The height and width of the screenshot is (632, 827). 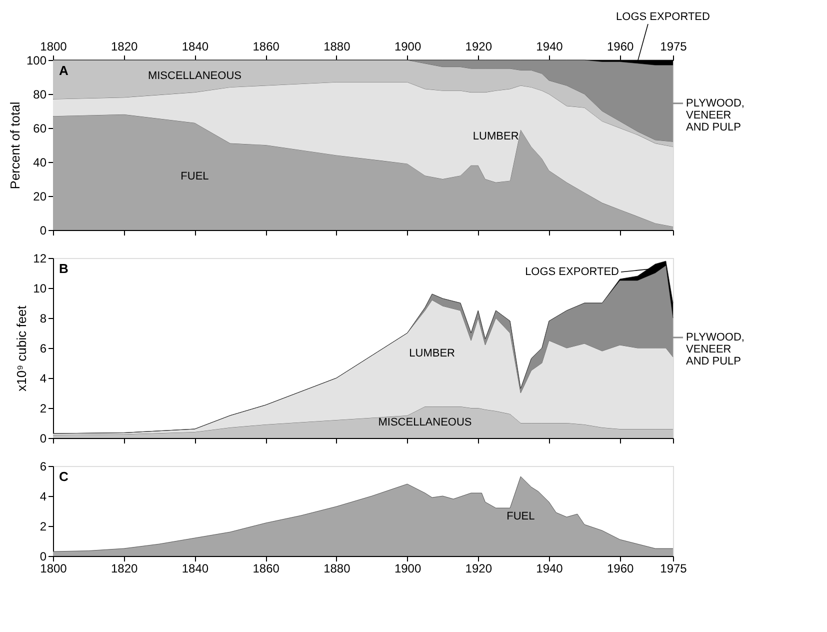 I want to click on x-tick-label: 1975, so click(x=674, y=569).